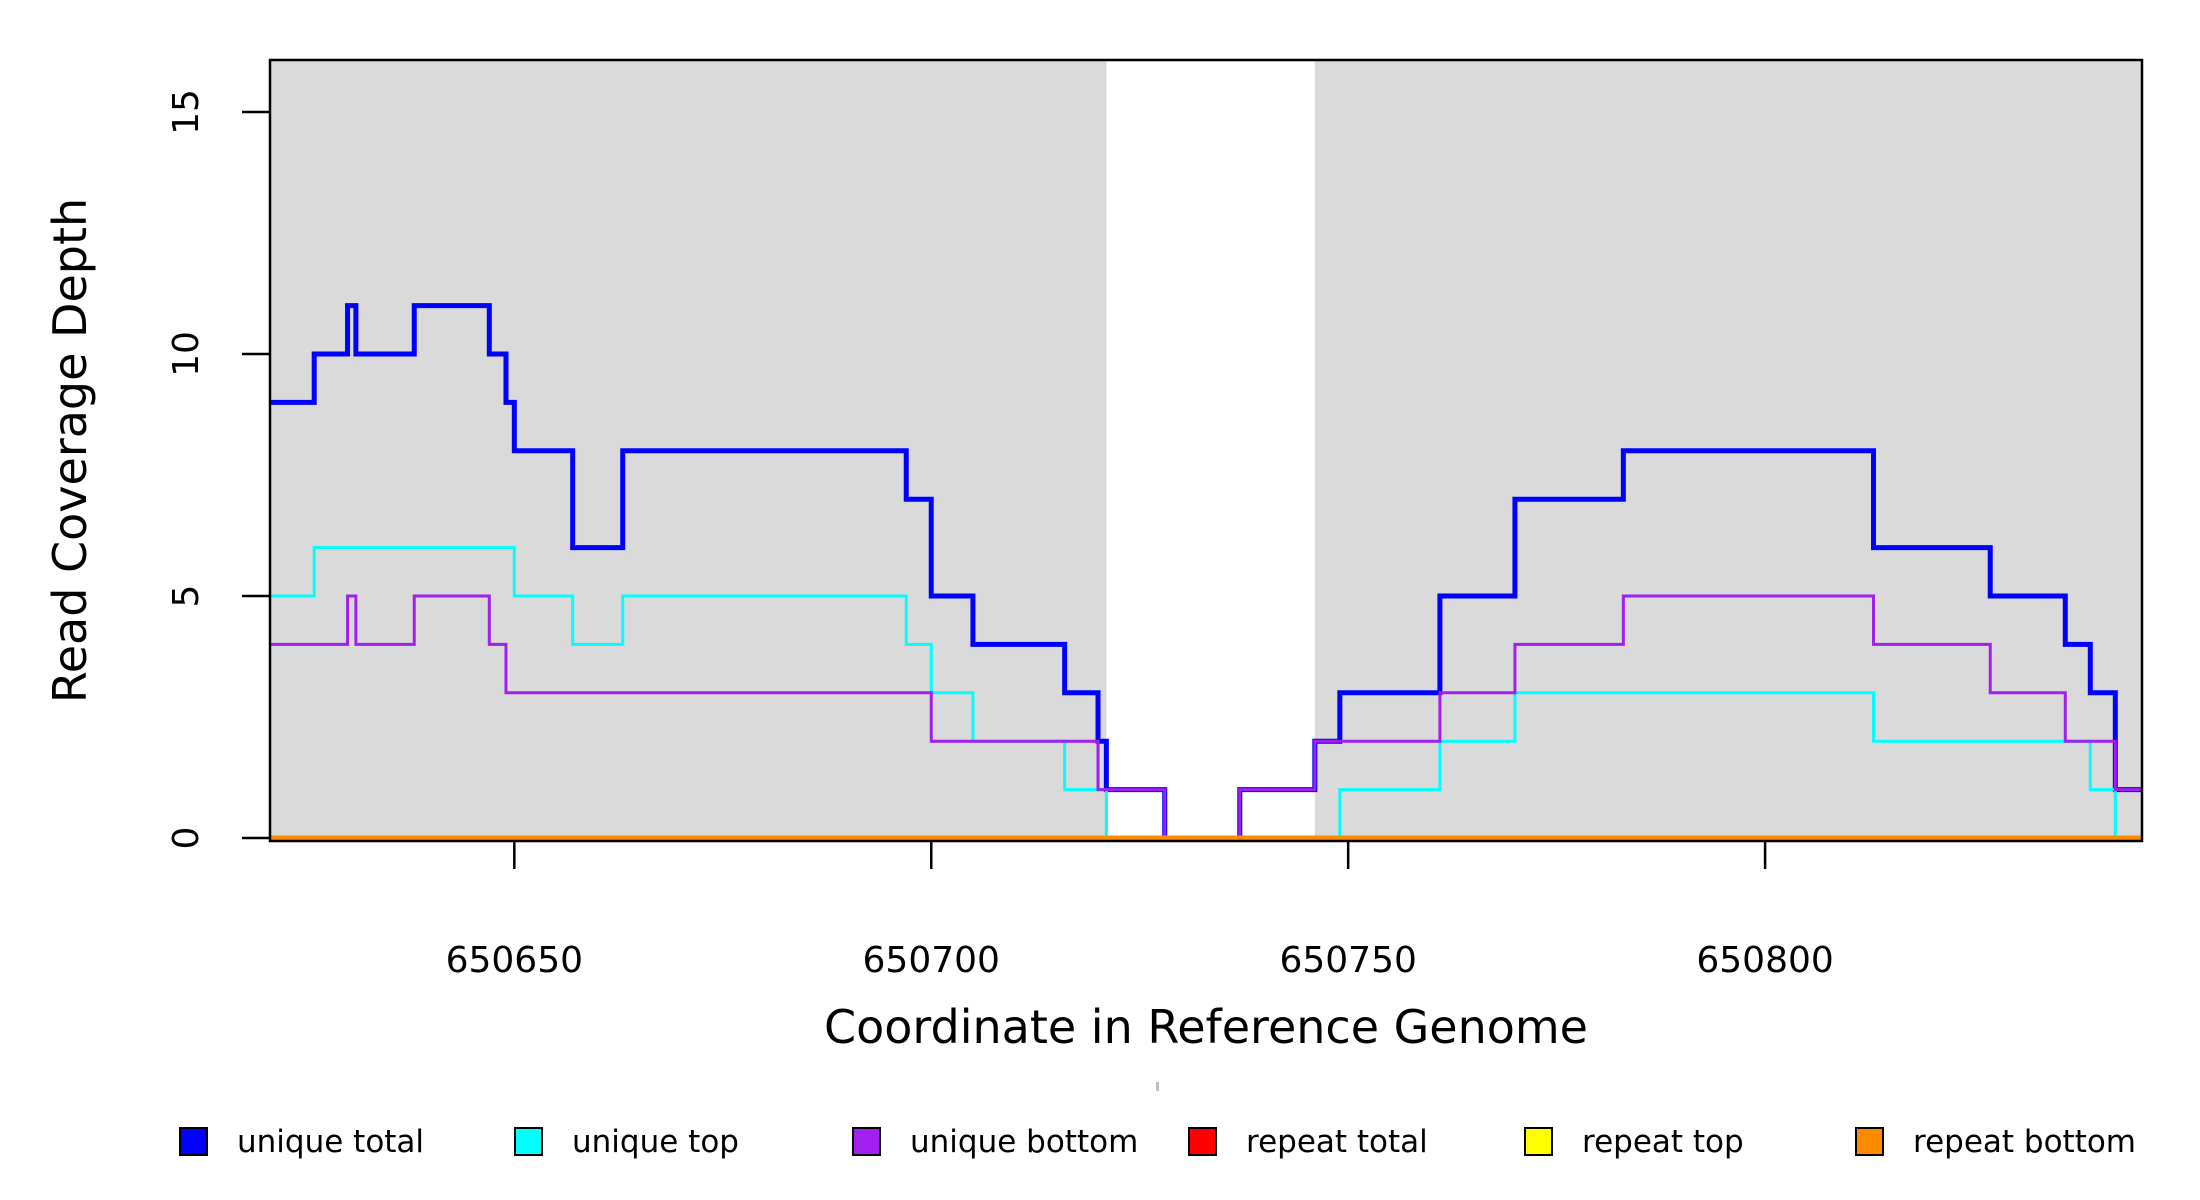 The width and height of the screenshot is (2200, 1200). I want to click on legend-label-repeat-top: repeat top, so click(1663, 1142).